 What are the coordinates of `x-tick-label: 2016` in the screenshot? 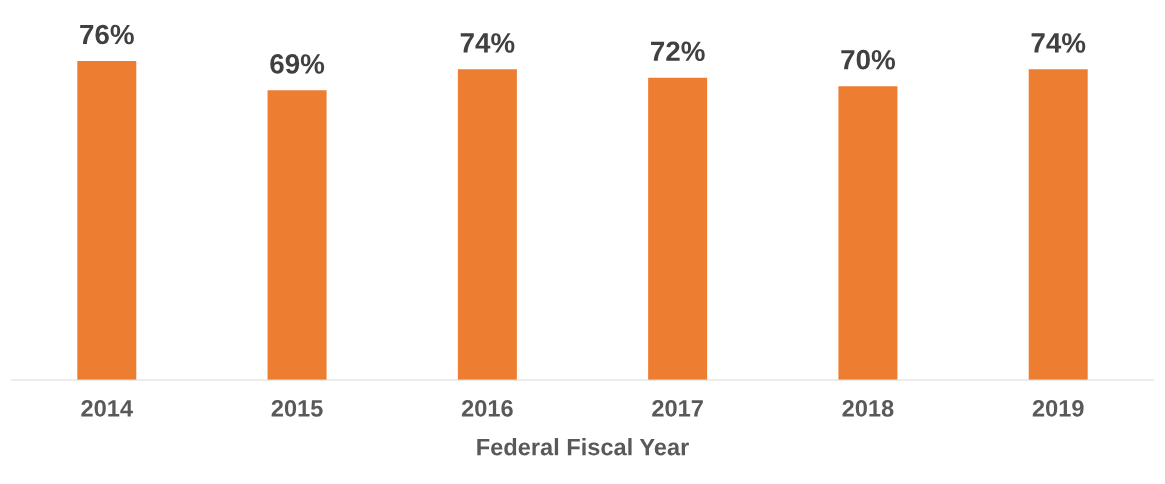 It's located at (487, 408).